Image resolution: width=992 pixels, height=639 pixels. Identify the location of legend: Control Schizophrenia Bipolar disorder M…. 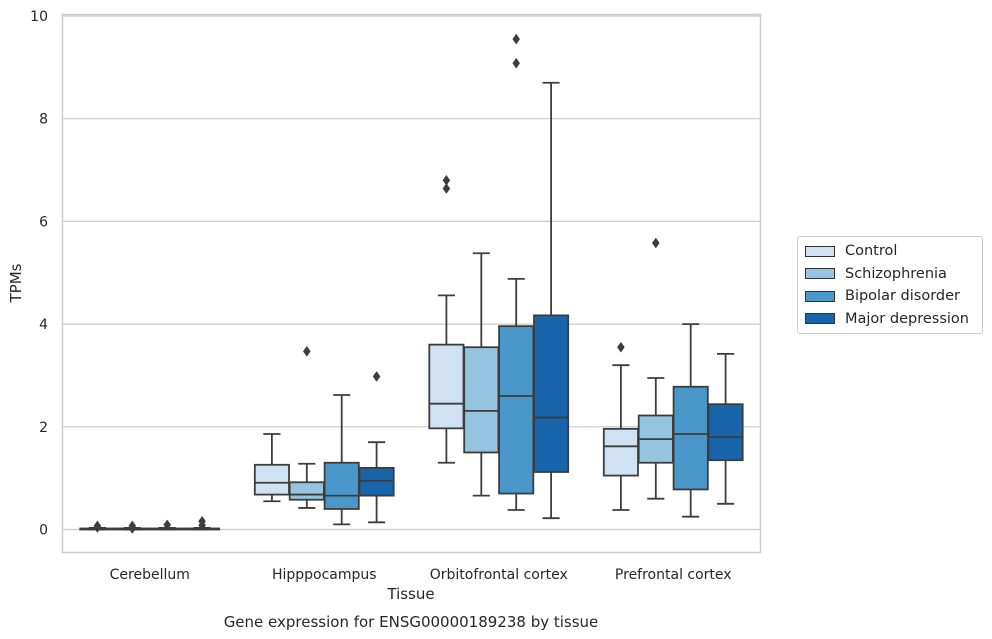
(890, 285).